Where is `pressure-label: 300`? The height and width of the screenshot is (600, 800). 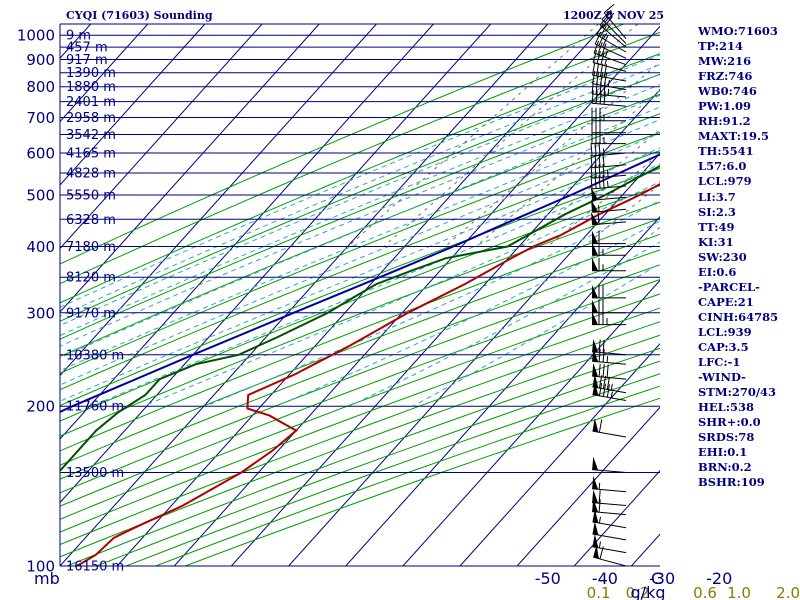
pressure-label: 300 is located at coordinates (40, 313).